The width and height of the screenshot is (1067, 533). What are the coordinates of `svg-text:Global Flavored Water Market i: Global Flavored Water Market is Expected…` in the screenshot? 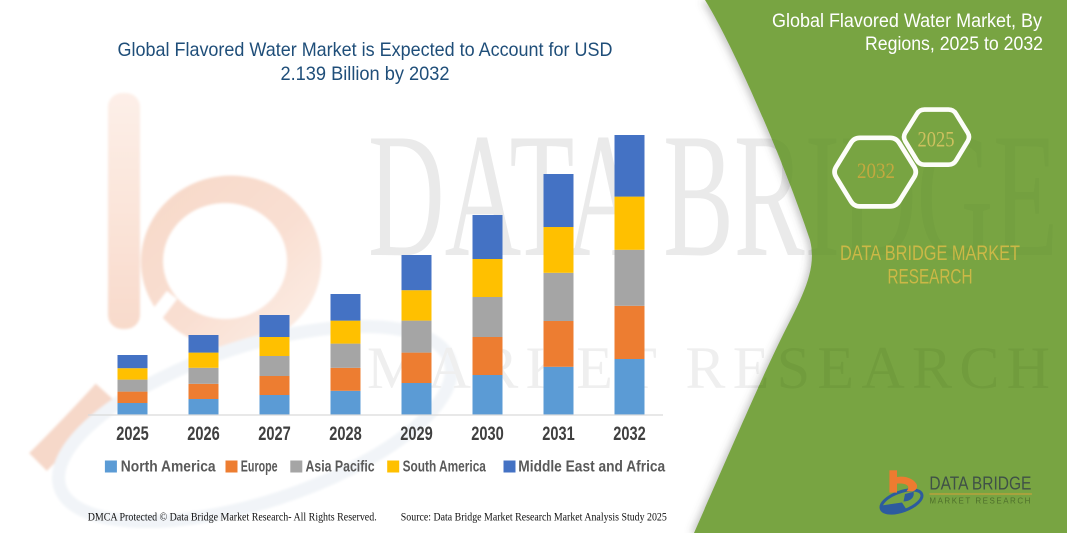 It's located at (365, 50).